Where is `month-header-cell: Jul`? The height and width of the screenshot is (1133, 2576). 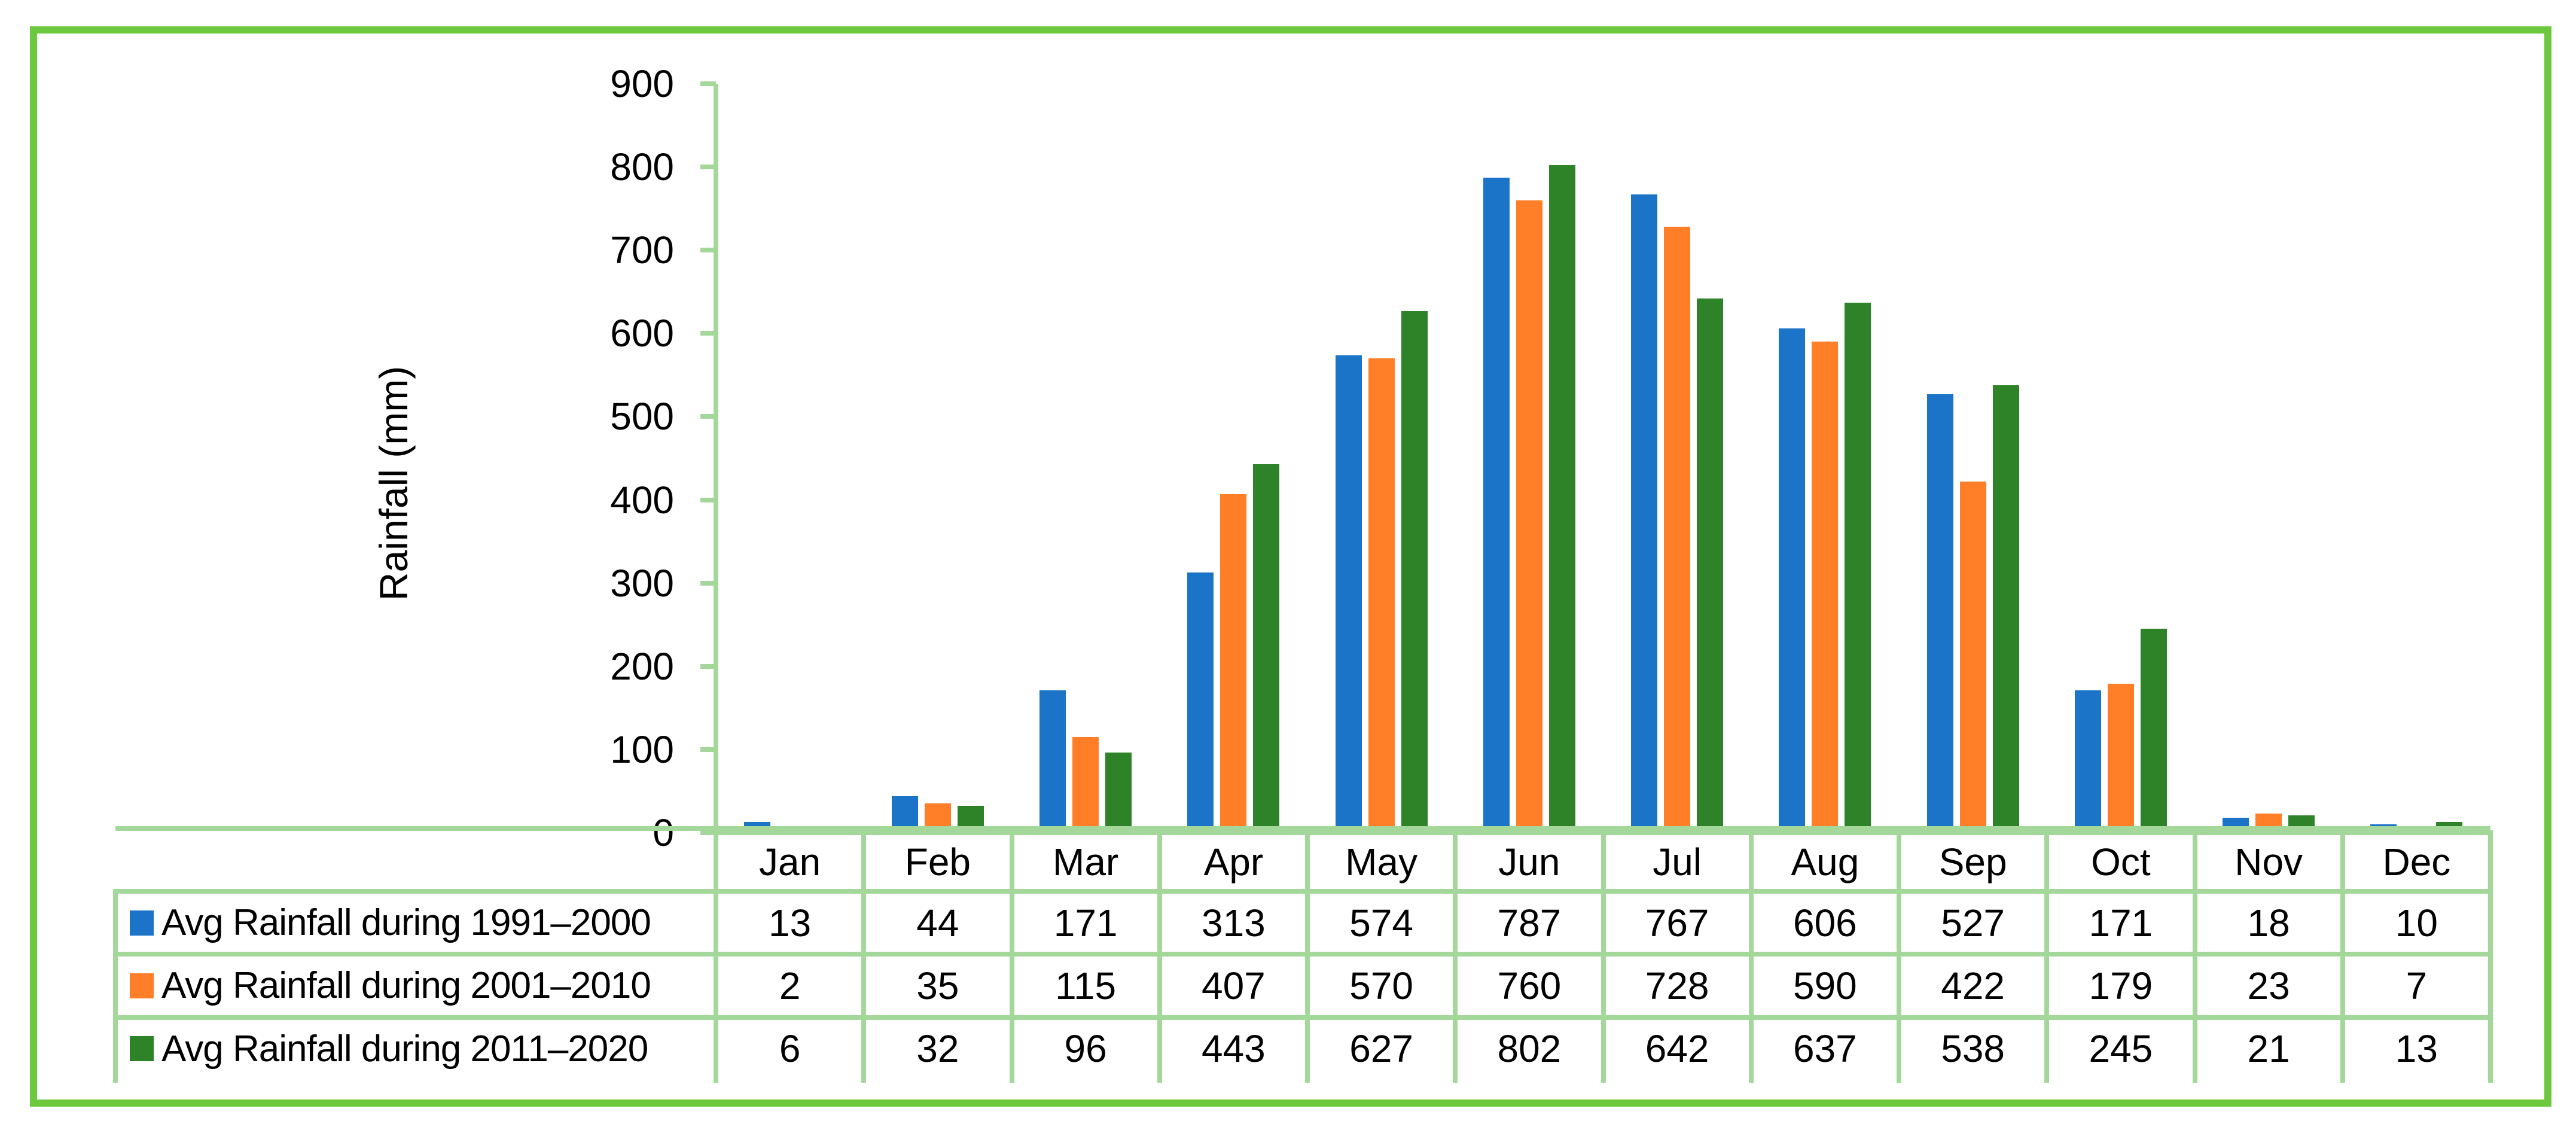
month-header-cell: Jul is located at coordinates (1678, 862).